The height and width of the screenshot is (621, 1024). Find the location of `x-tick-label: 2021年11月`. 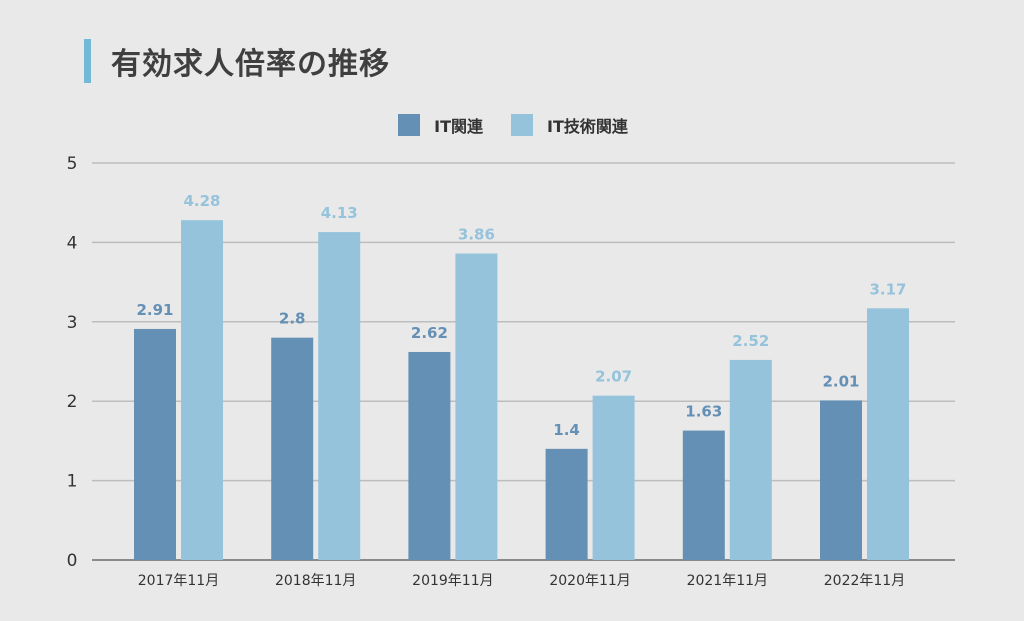

x-tick-label: 2021年11月 is located at coordinates (727, 581).